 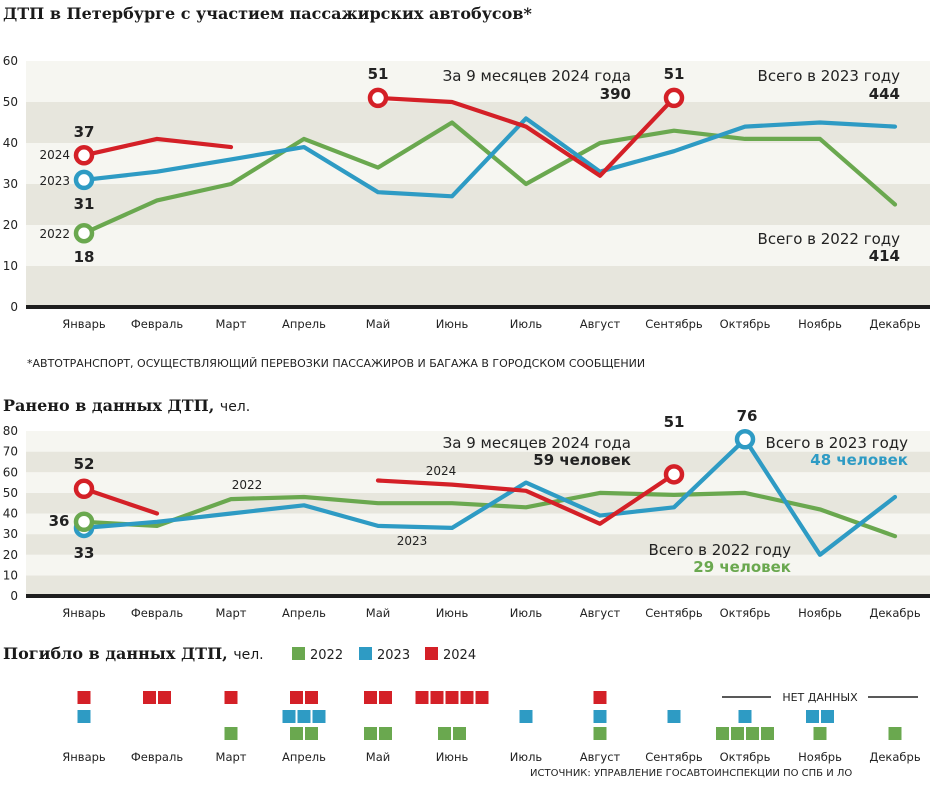 What do you see at coordinates (127, 405) in the screenshot?
I see `chart2-title: Ранено в данных ДТП, чел.` at bounding box center [127, 405].